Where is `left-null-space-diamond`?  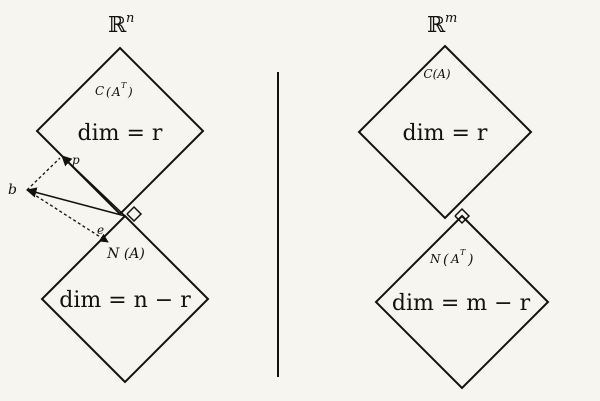
left-null-space-diamond is located at coordinates (462, 302).